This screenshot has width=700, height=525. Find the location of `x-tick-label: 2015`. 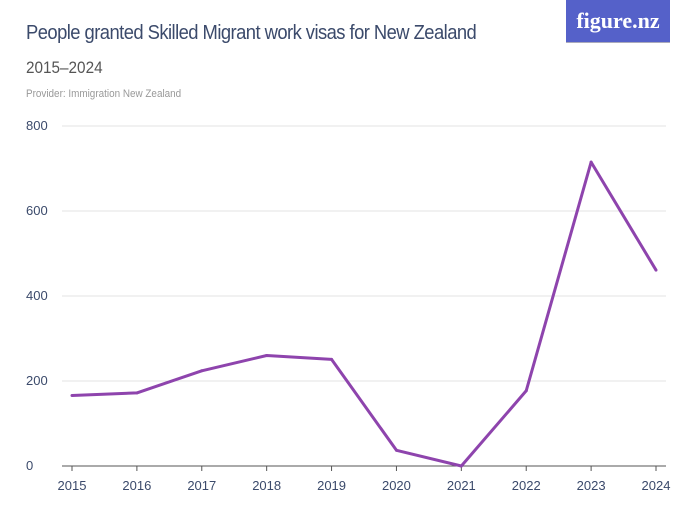

x-tick-label: 2015 is located at coordinates (72, 485).